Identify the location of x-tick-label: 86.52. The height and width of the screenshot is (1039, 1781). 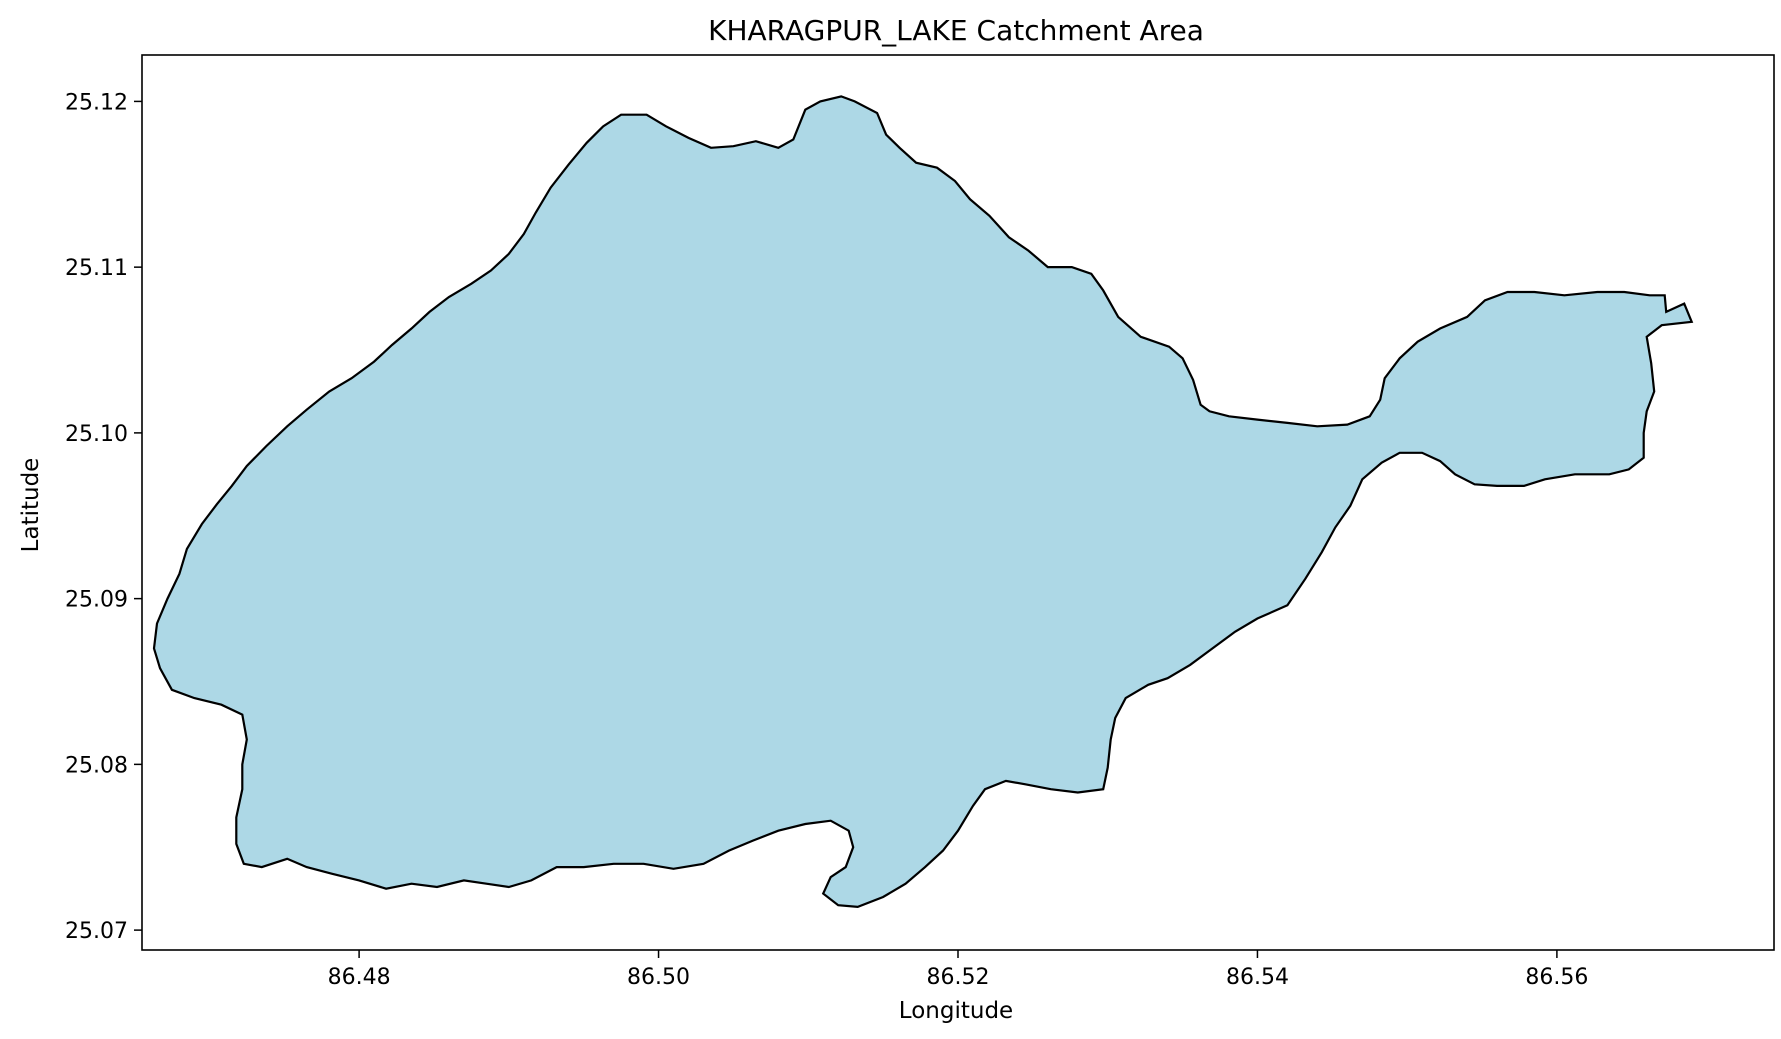
(958, 977).